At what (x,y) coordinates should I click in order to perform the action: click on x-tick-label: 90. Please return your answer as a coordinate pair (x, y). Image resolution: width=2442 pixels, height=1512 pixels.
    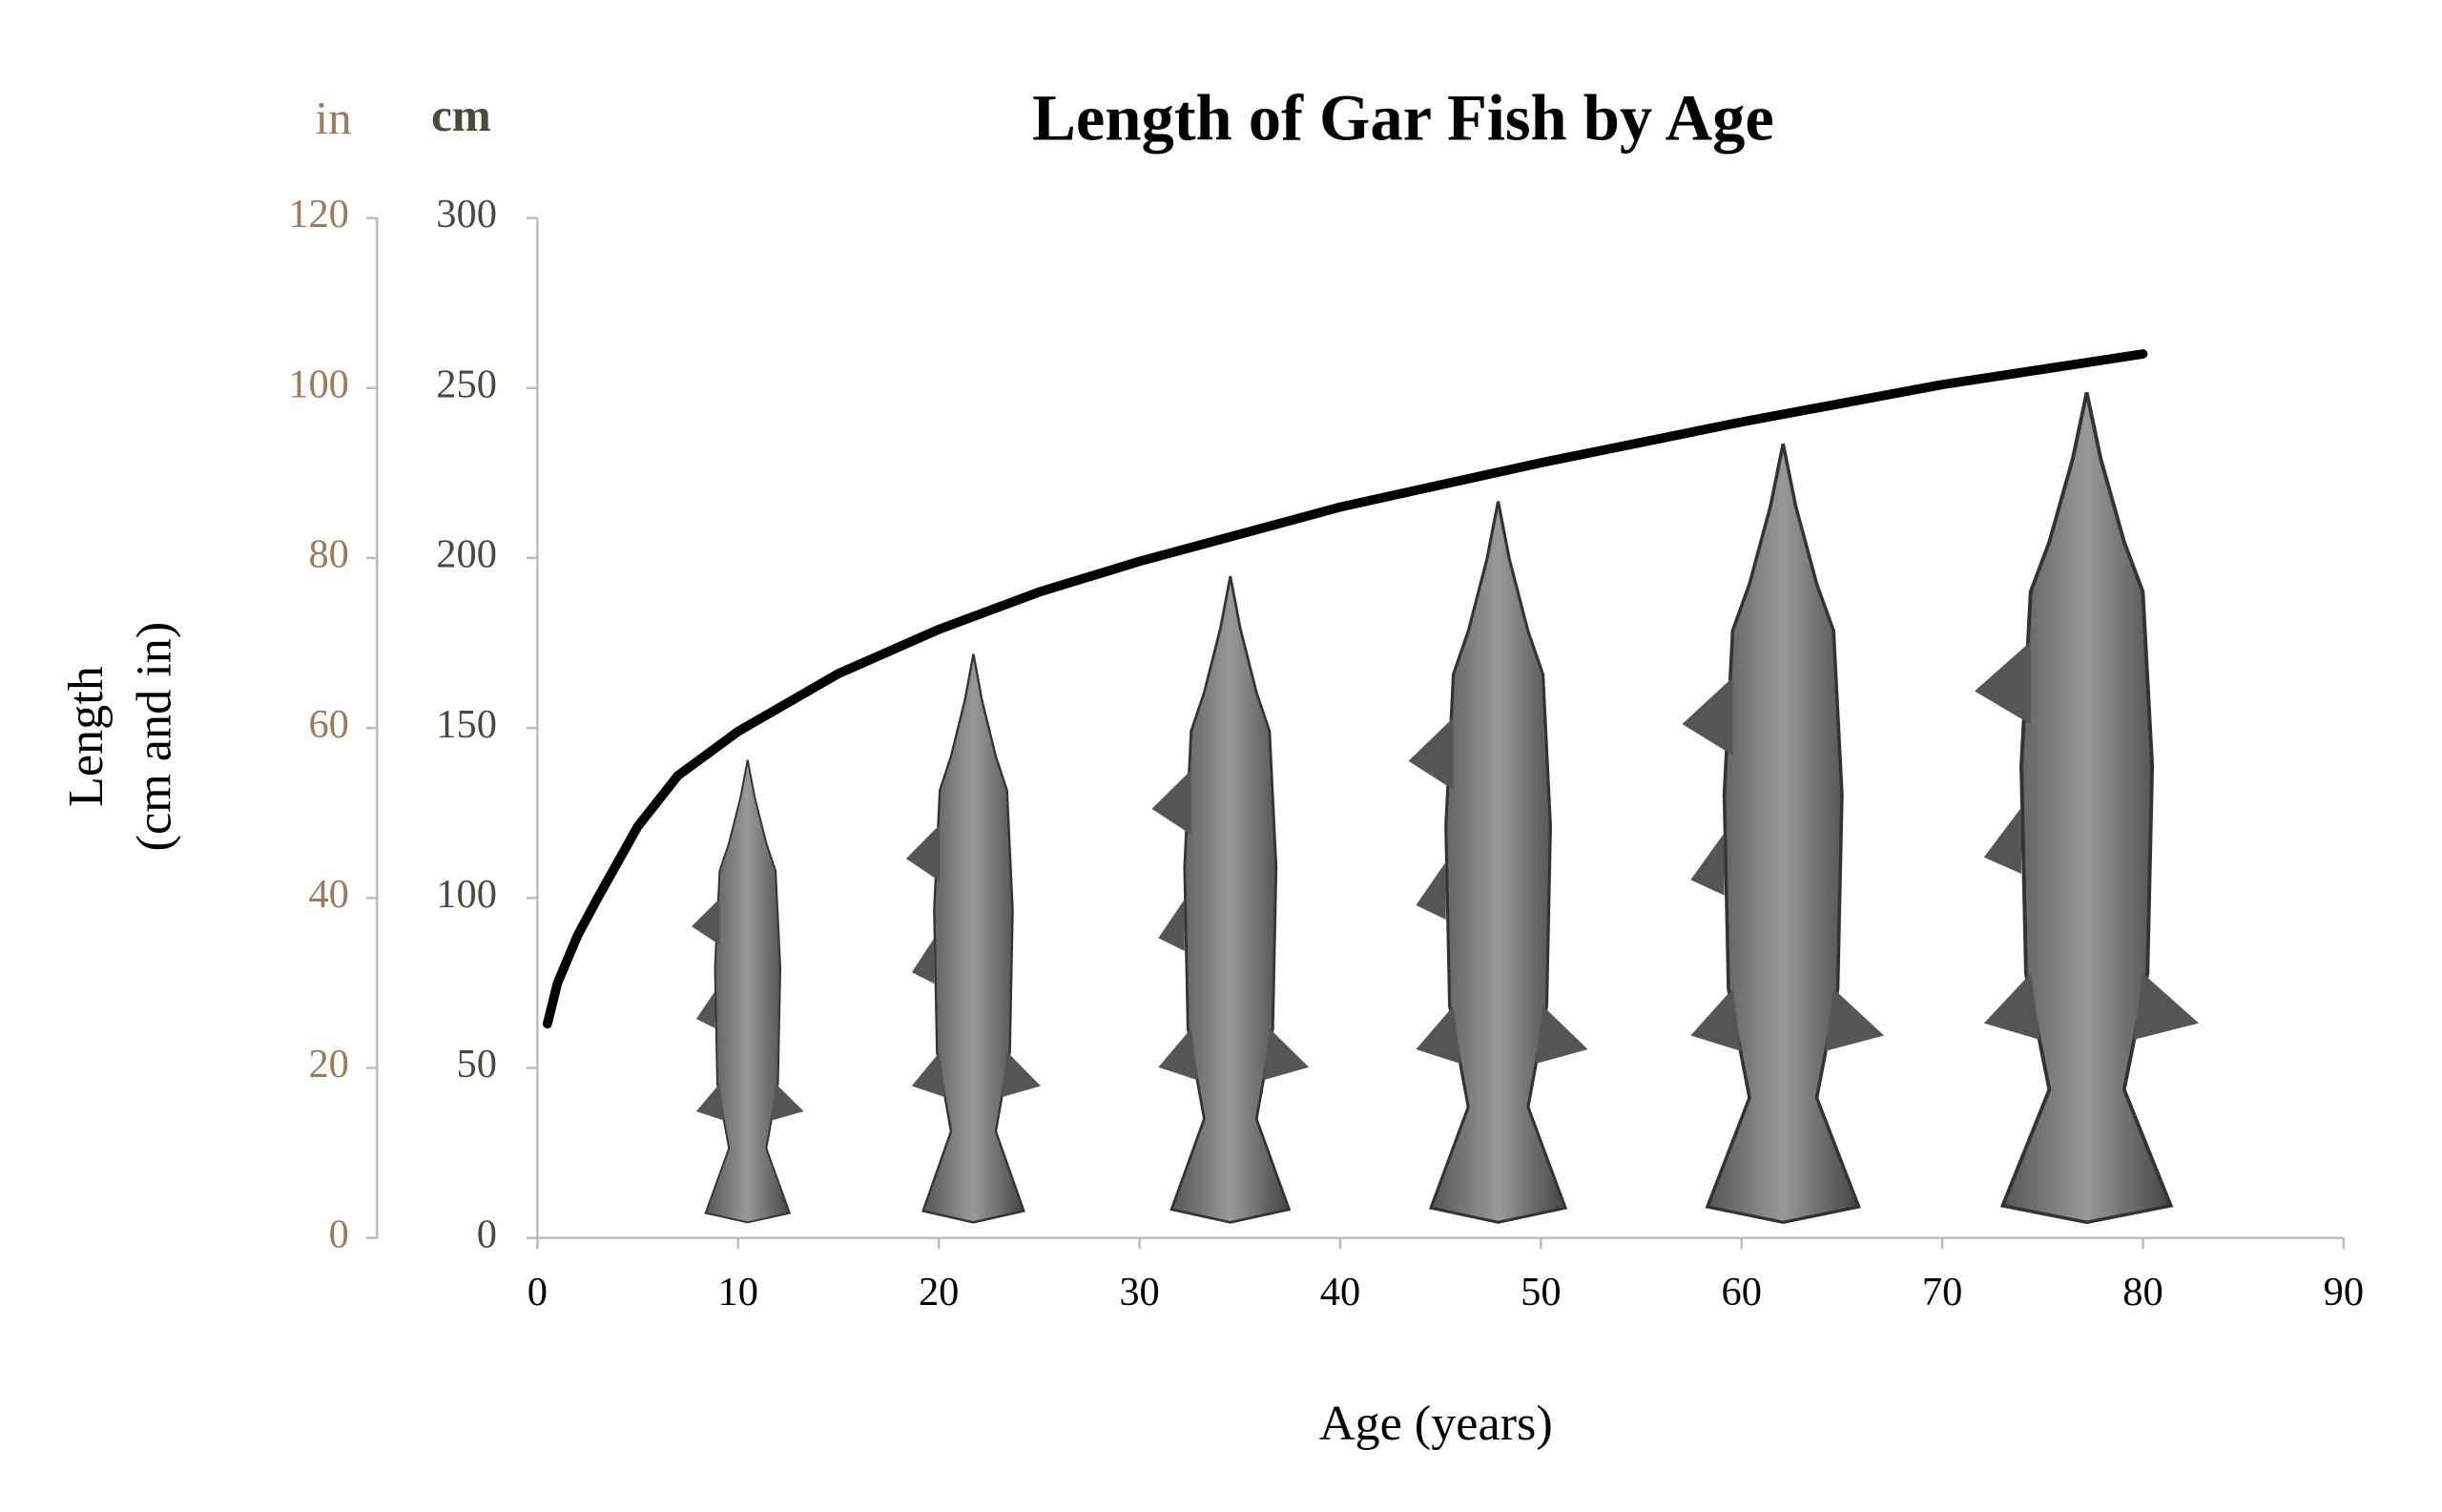
    Looking at the image, I should click on (2344, 1292).